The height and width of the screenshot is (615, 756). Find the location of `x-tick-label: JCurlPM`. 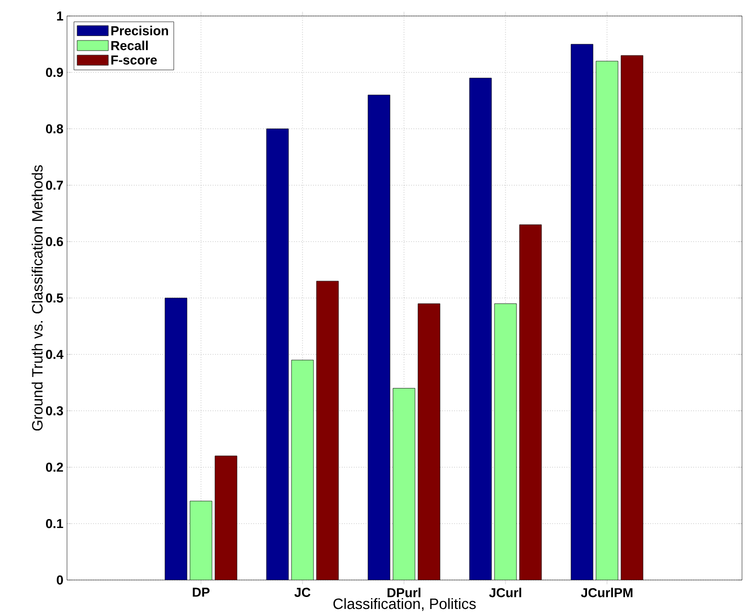

x-tick-label: JCurlPM is located at coordinates (606, 593).